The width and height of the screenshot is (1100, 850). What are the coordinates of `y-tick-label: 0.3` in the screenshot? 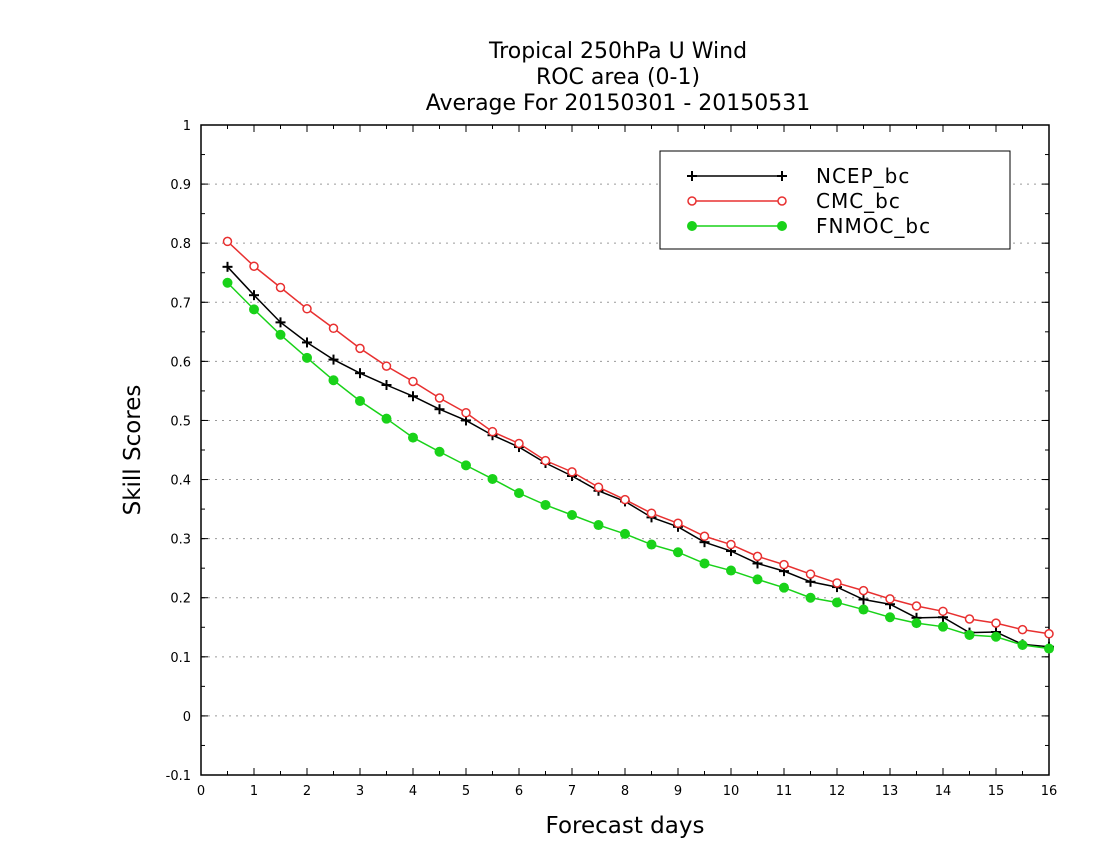 It's located at (180, 540).